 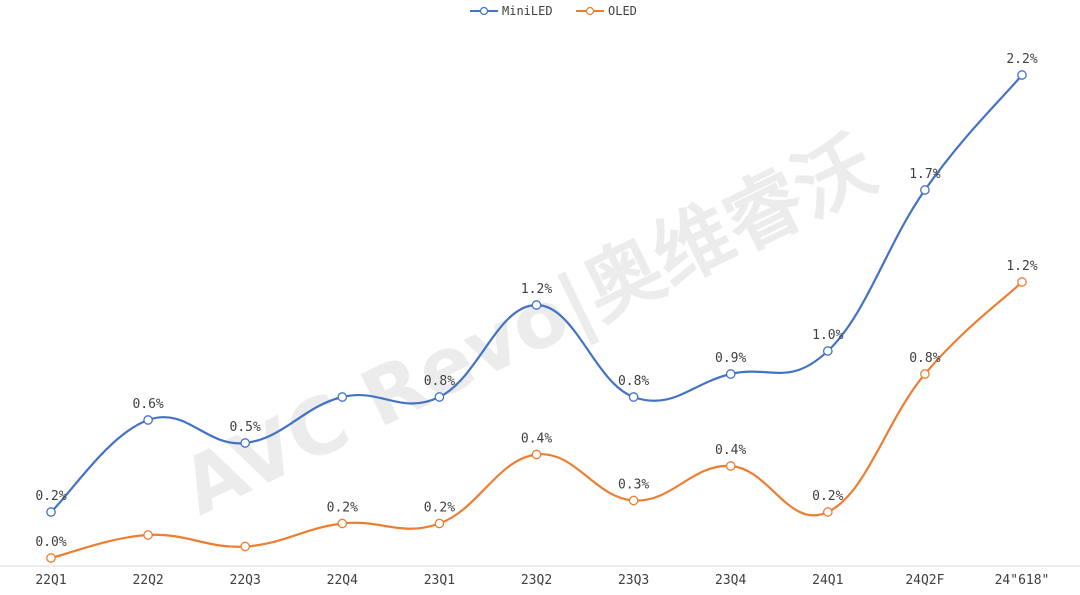 What do you see at coordinates (245, 427) in the screenshot?
I see `data-label: 0.5%` at bounding box center [245, 427].